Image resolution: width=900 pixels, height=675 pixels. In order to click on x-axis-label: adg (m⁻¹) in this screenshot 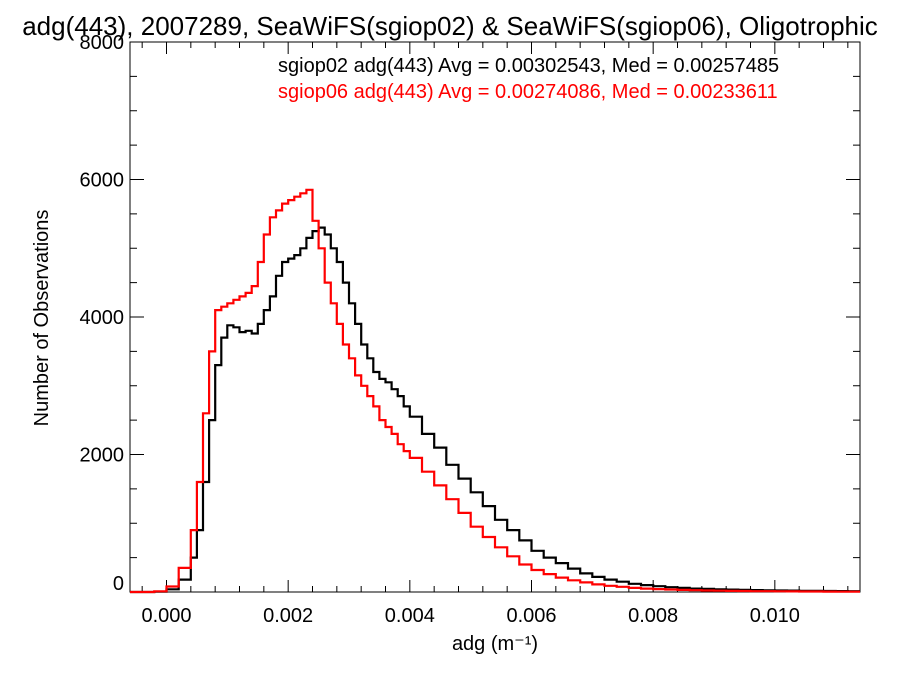, I will do `click(495, 644)`.